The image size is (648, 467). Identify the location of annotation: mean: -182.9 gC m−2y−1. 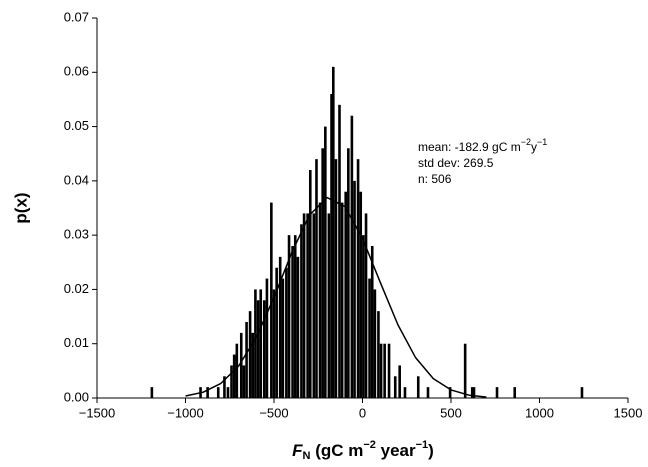
(482, 145).